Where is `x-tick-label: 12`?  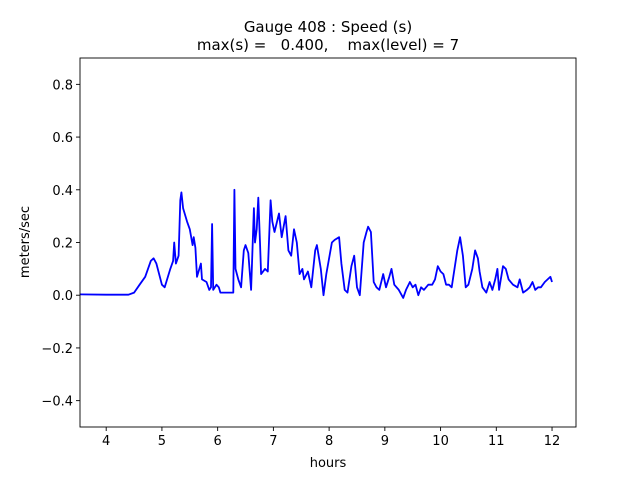 x-tick-label: 12 is located at coordinates (552, 441).